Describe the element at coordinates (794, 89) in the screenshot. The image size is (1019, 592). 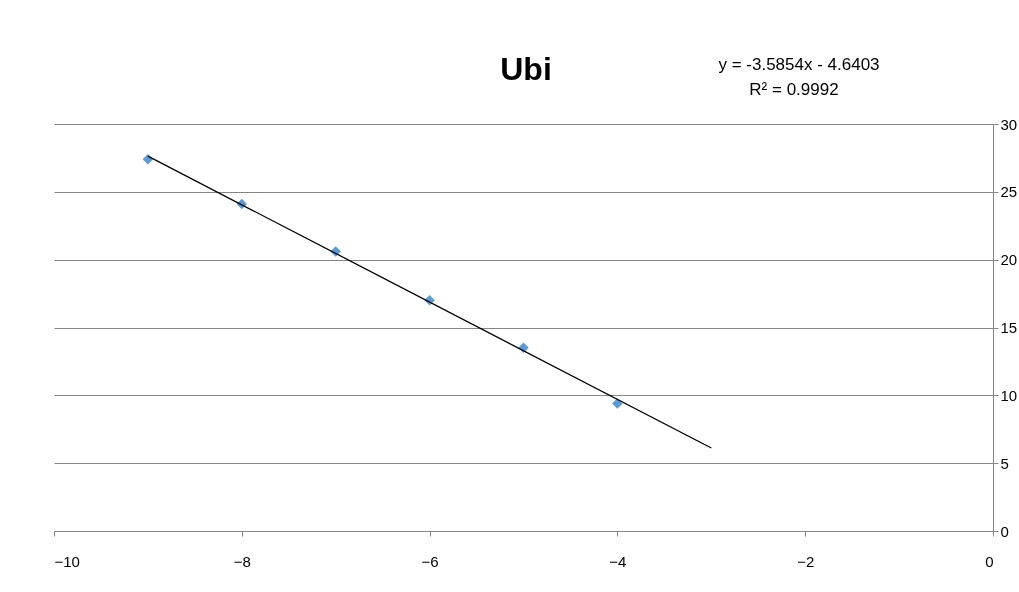
I see `text: R² = 0.9992` at that location.